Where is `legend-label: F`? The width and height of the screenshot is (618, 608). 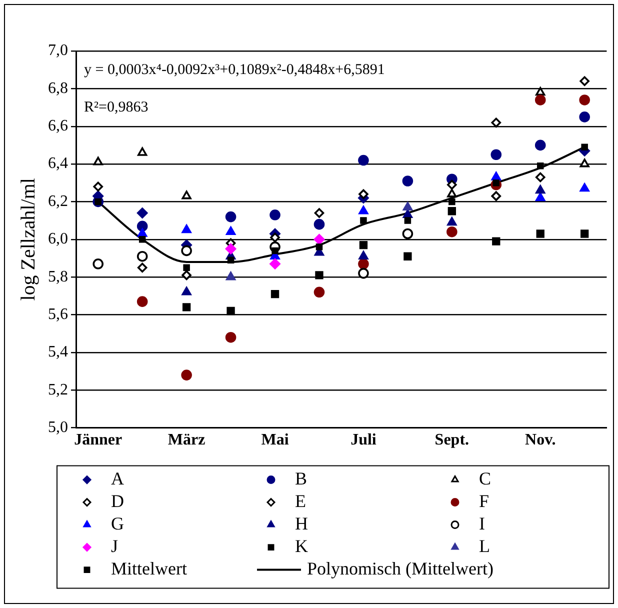 legend-label: F is located at coordinates (484, 501).